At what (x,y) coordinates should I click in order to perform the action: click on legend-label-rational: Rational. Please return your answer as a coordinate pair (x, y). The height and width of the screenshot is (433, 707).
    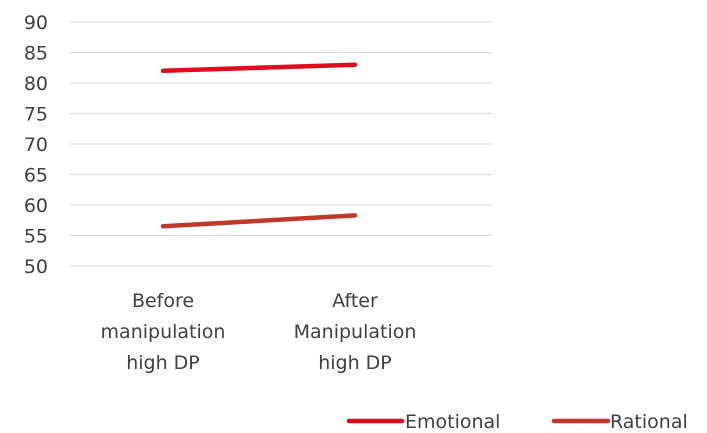
    Looking at the image, I should click on (649, 422).